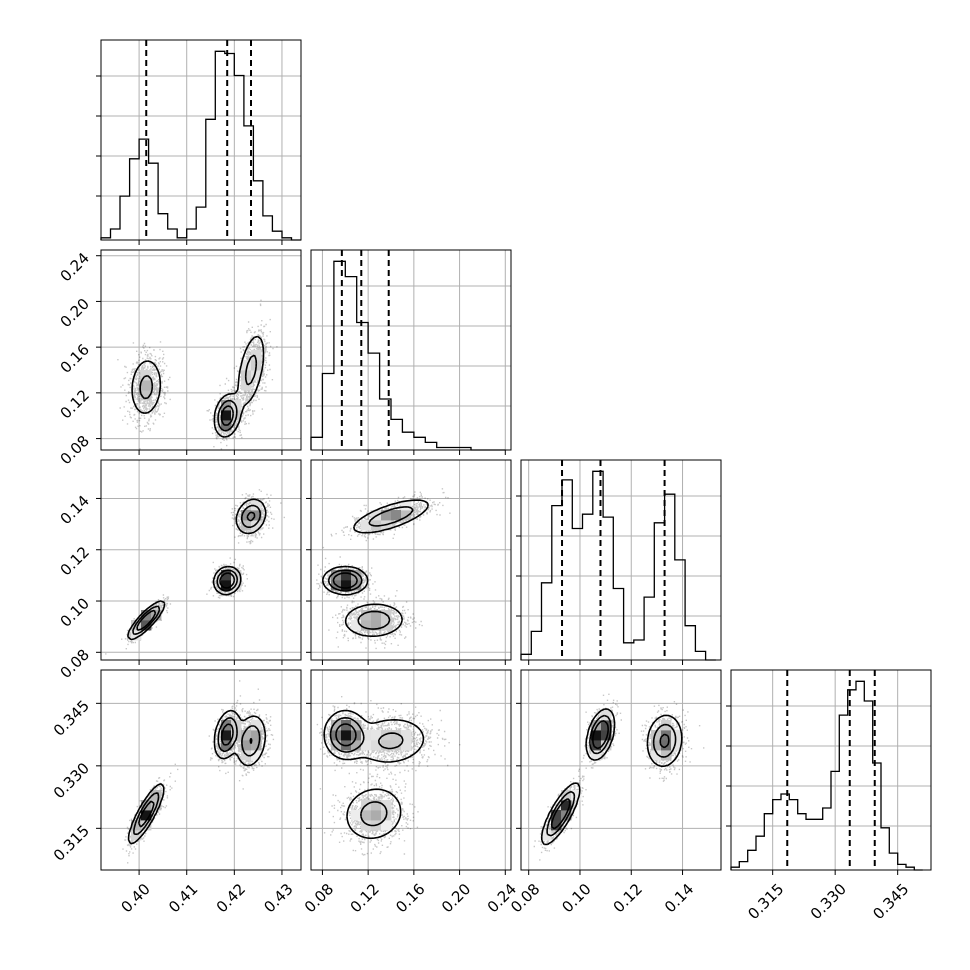 This screenshot has width=970, height=970. I want to click on y-tick-label: 0.10, so click(75, 612).